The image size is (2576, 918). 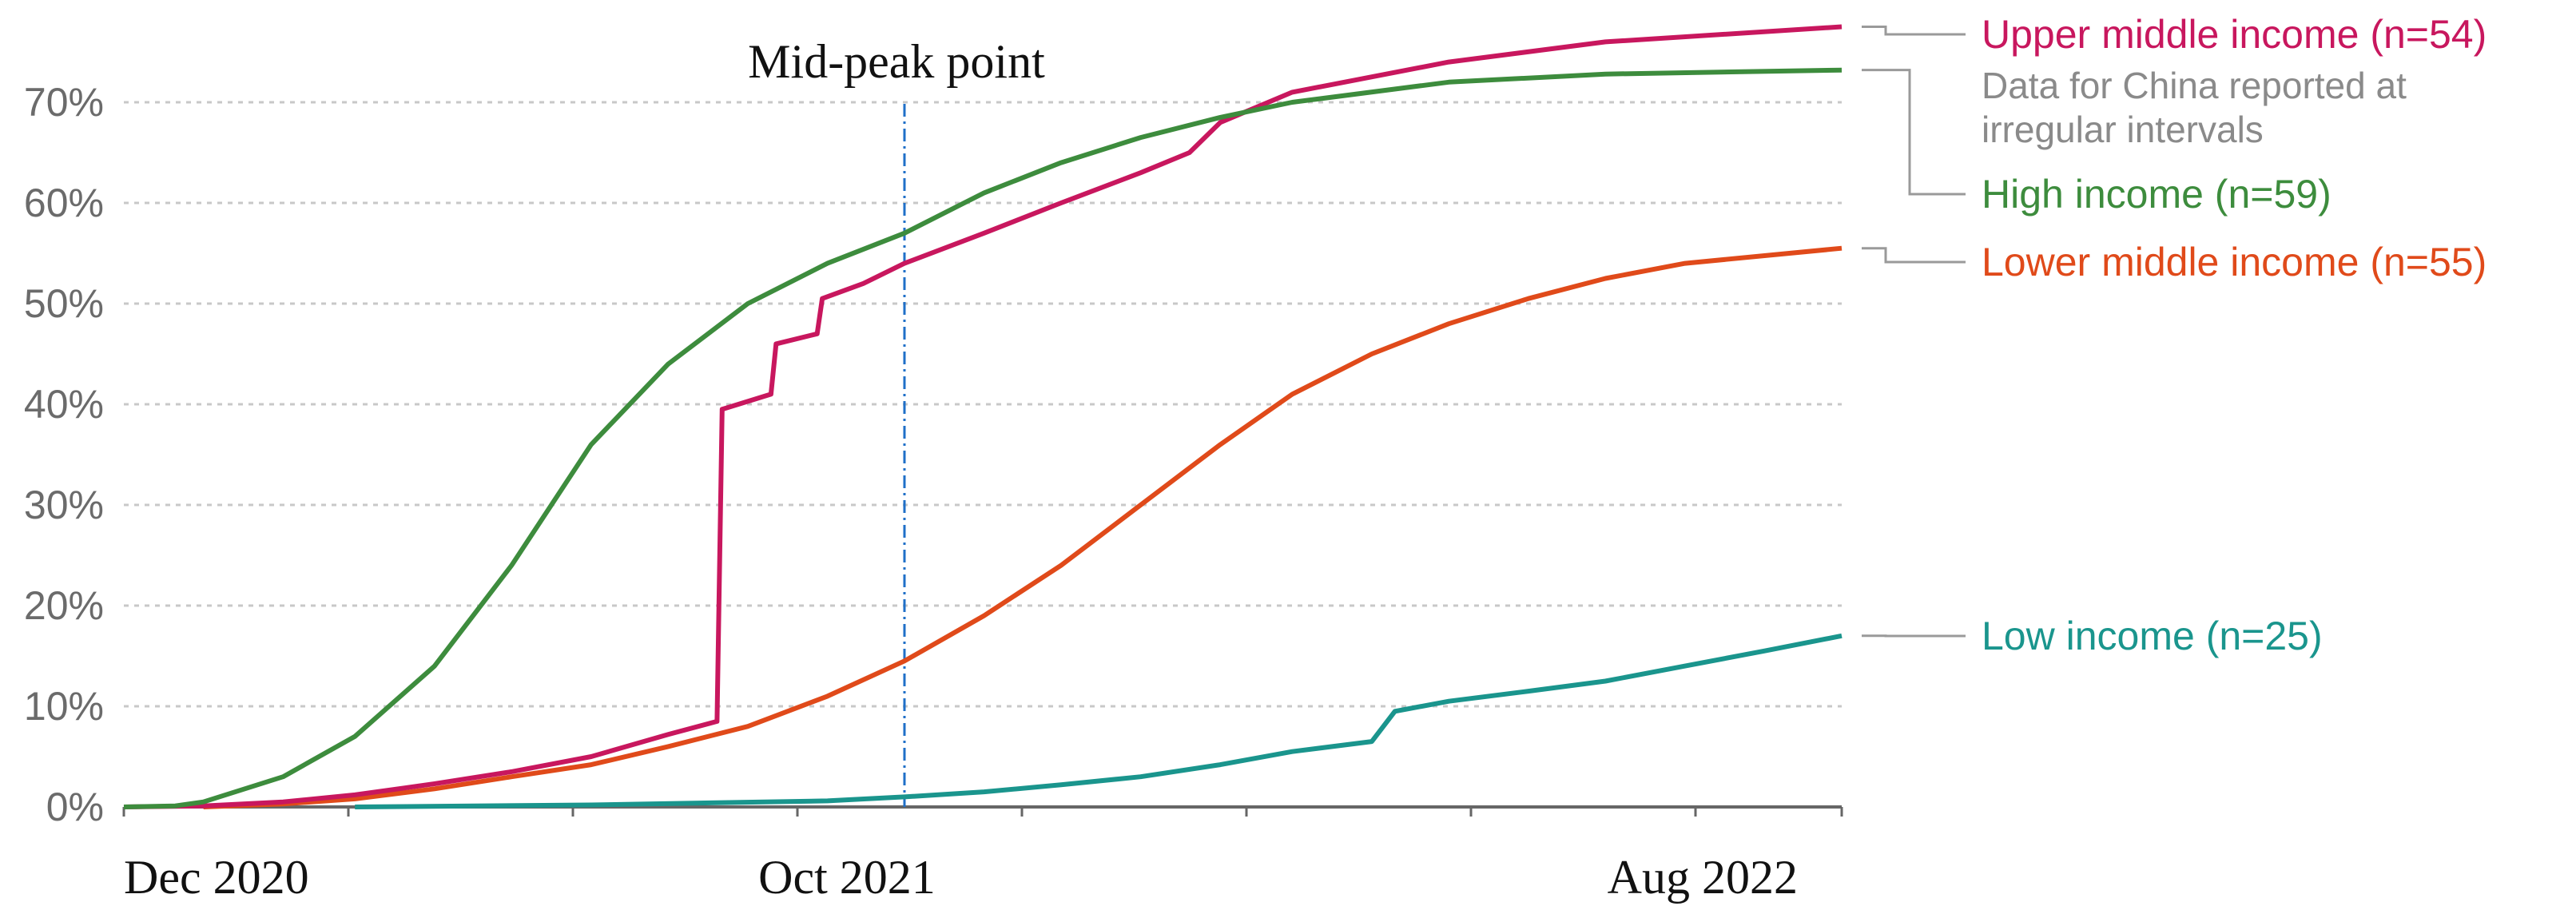 I want to click on series-line-low-income, so click(x=1099, y=721).